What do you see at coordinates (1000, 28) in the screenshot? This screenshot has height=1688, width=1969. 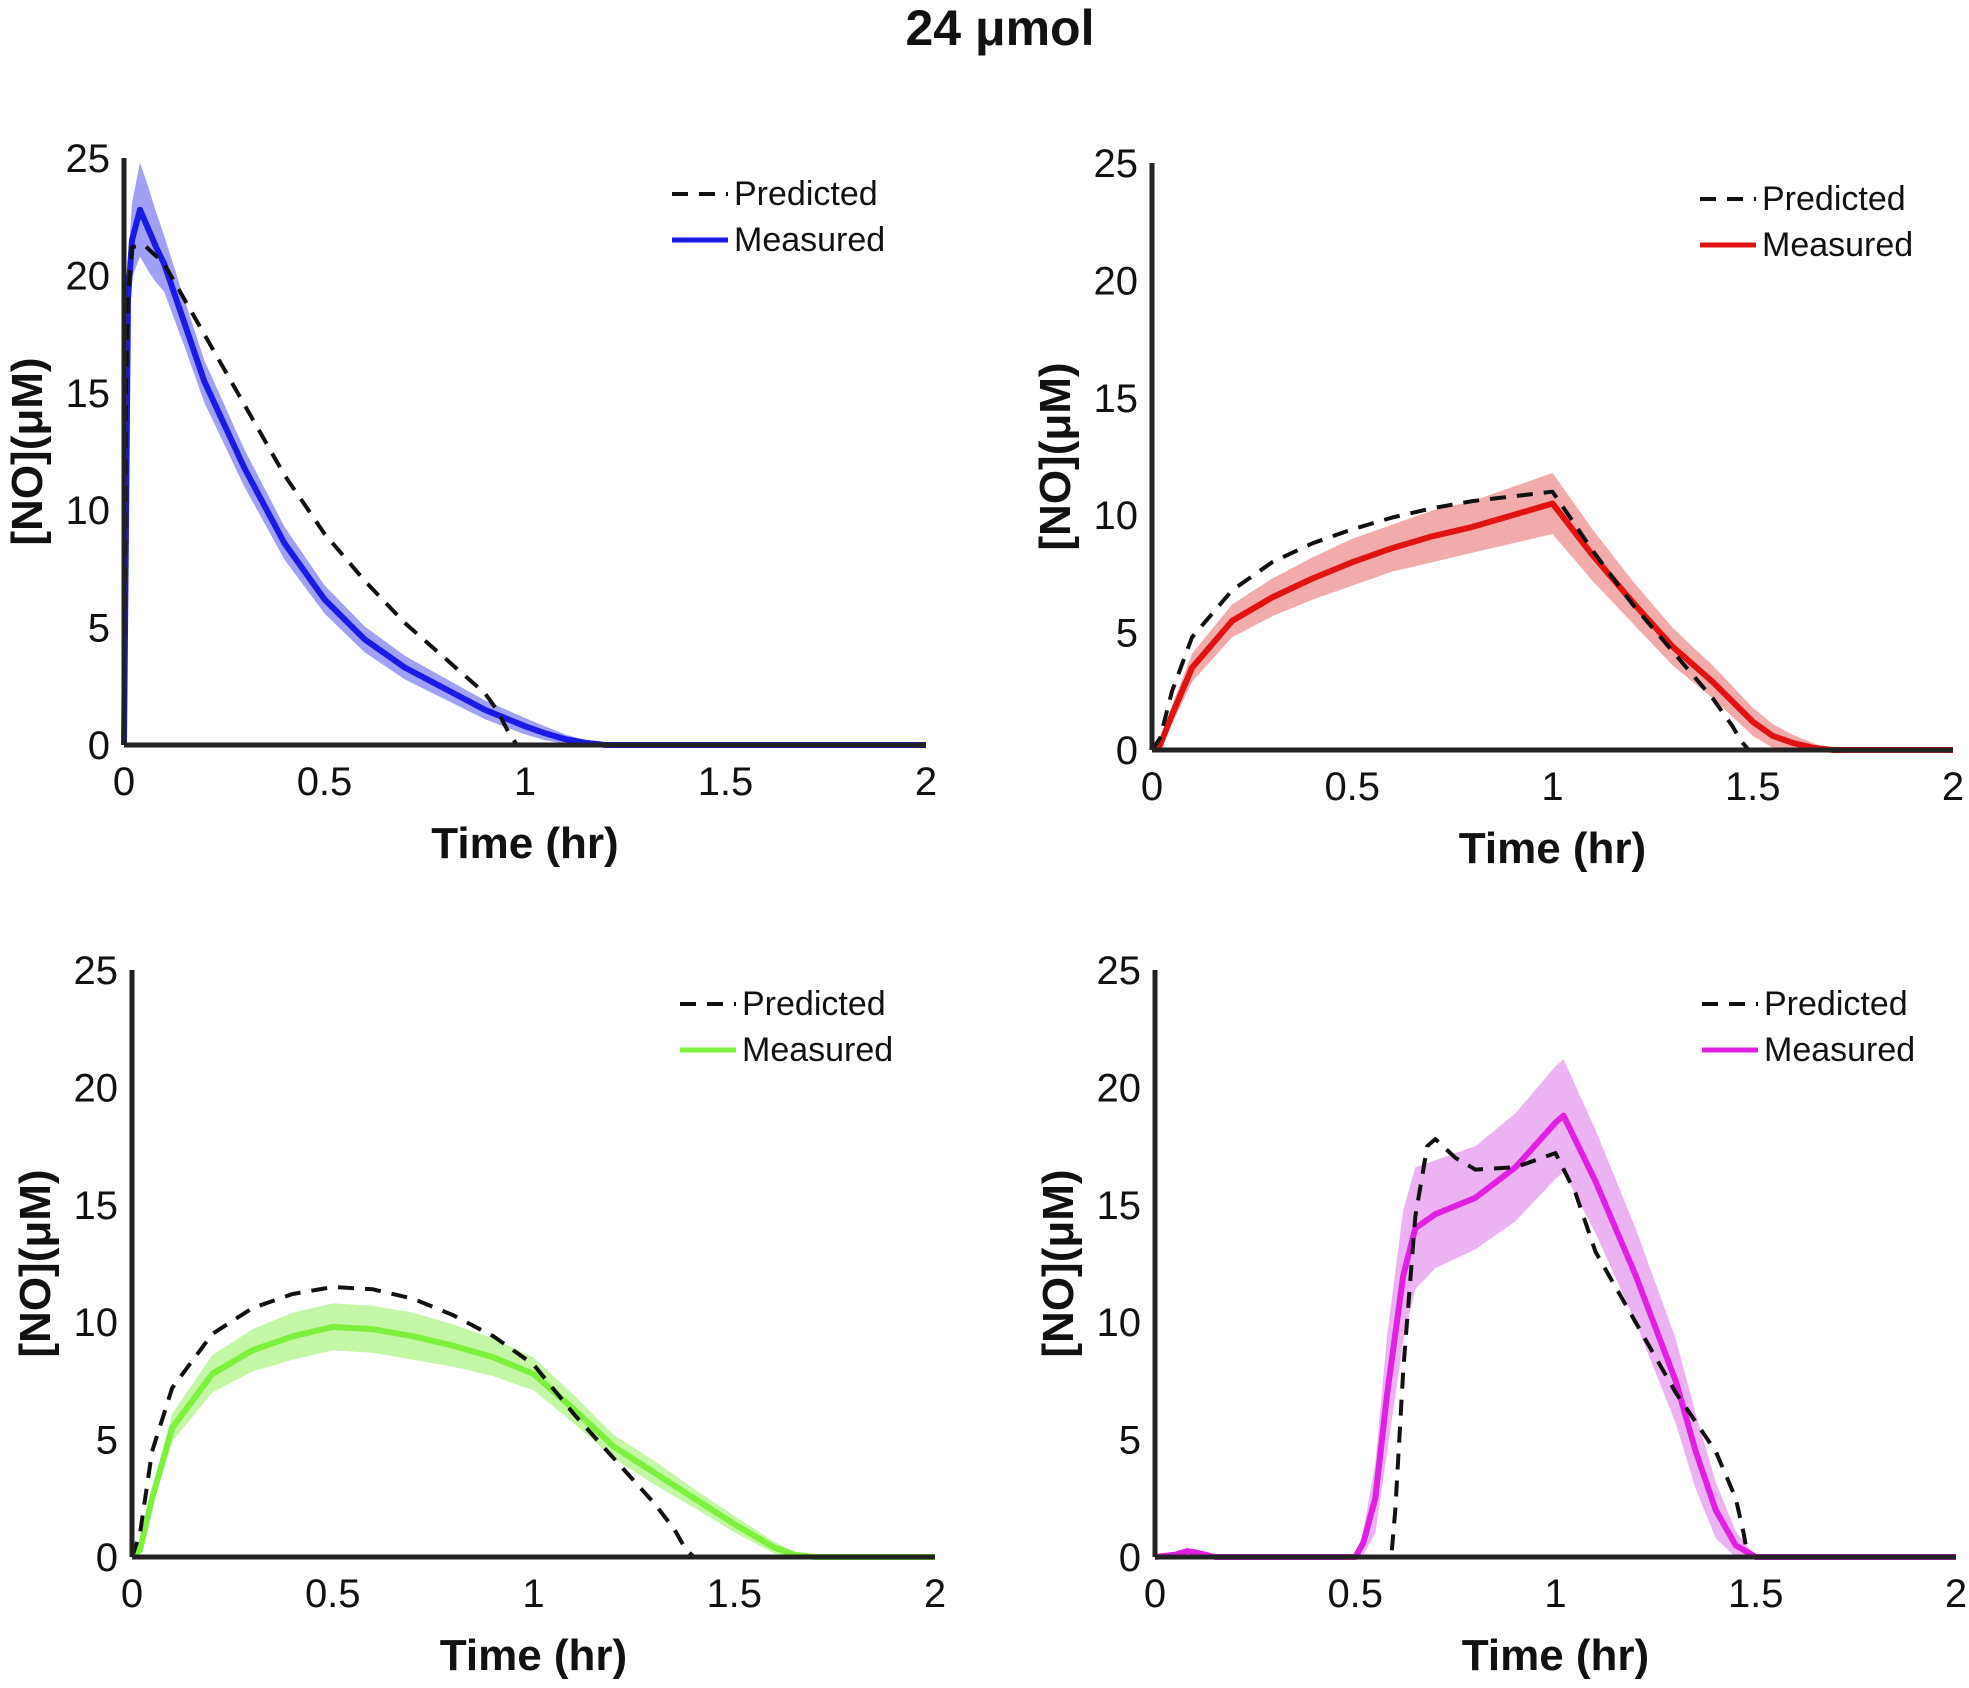 I see `figure-title: 24 μmol` at bounding box center [1000, 28].